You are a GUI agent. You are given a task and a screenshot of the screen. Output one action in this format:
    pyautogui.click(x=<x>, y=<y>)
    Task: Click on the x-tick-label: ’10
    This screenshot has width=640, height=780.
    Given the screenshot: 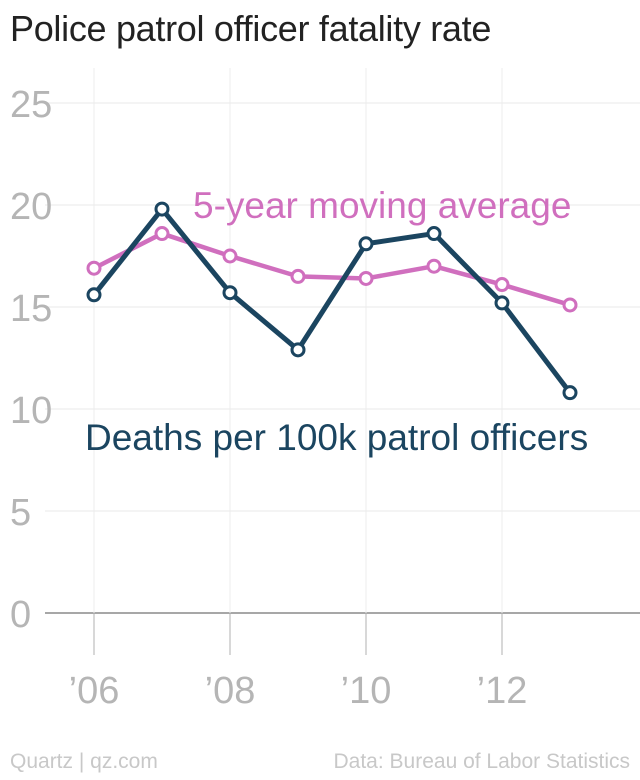 What is the action you would take?
    pyautogui.click(x=366, y=691)
    